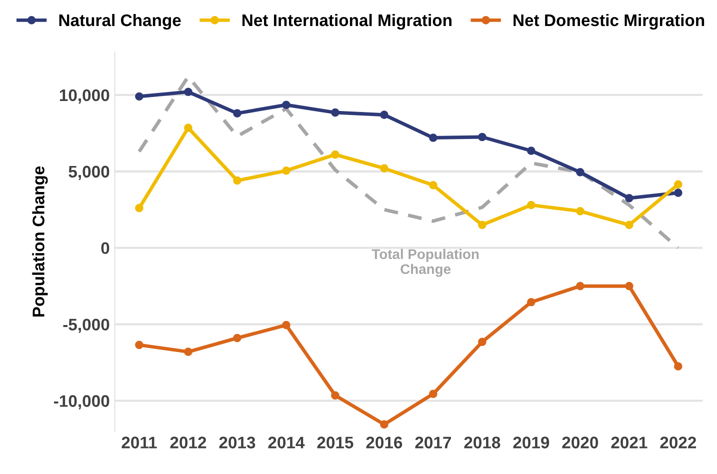 The width and height of the screenshot is (717, 474). What do you see at coordinates (188, 442) in the screenshot?
I see `x-tick-label: 2012` at bounding box center [188, 442].